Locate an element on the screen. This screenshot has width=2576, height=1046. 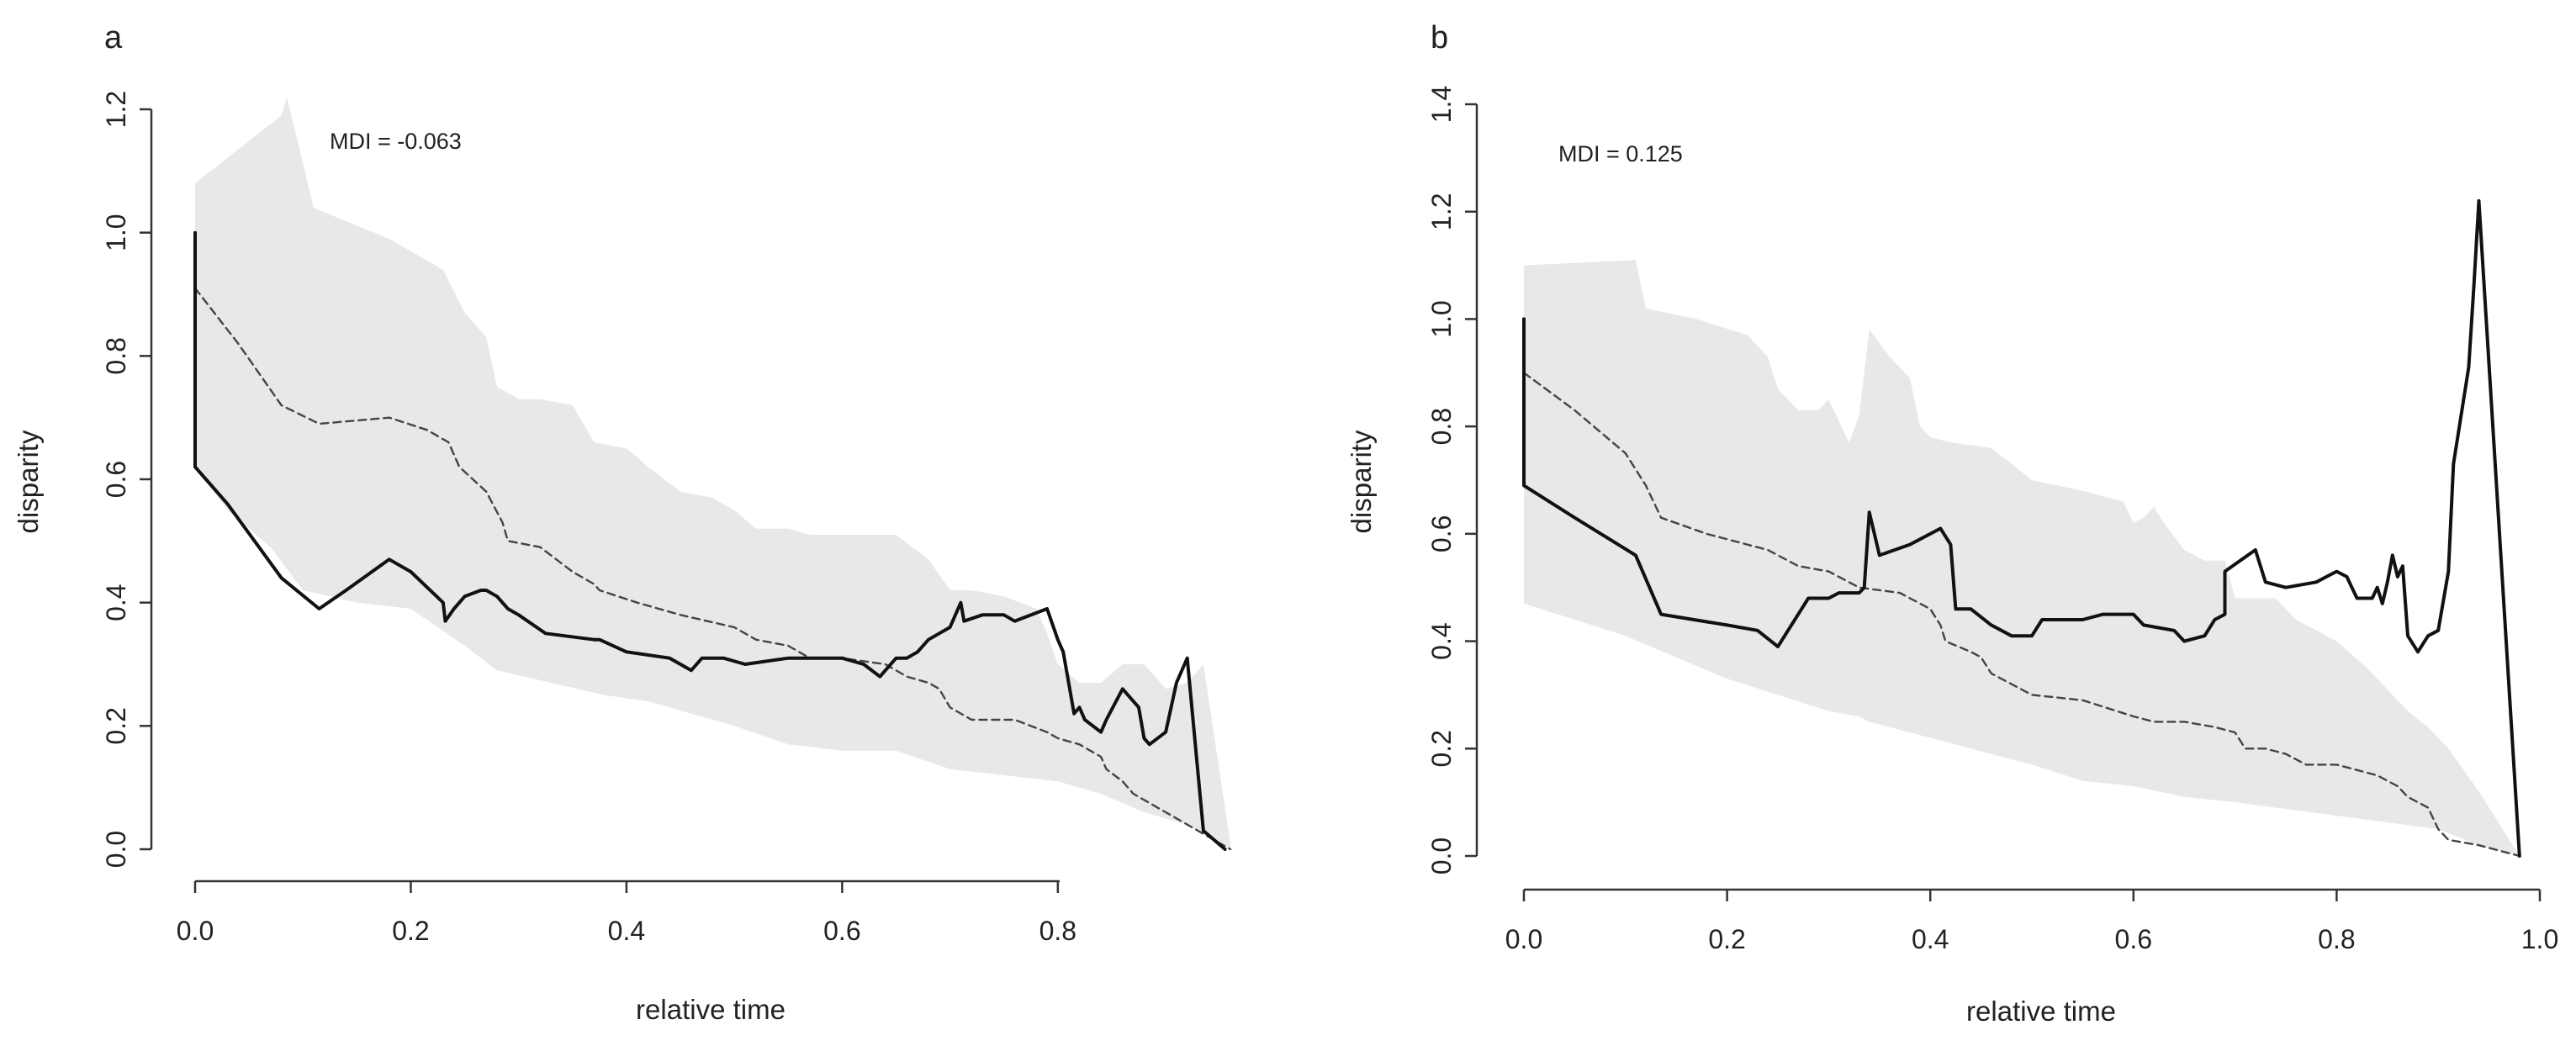
x-axis-title-b: relative time is located at coordinates (2041, 1012).